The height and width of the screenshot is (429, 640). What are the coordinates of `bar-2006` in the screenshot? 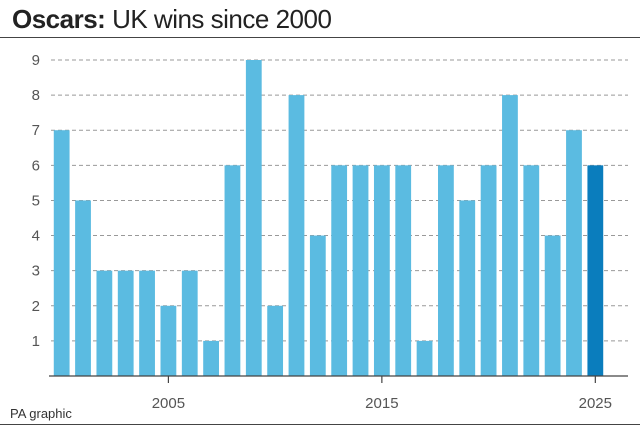 It's located at (189, 323).